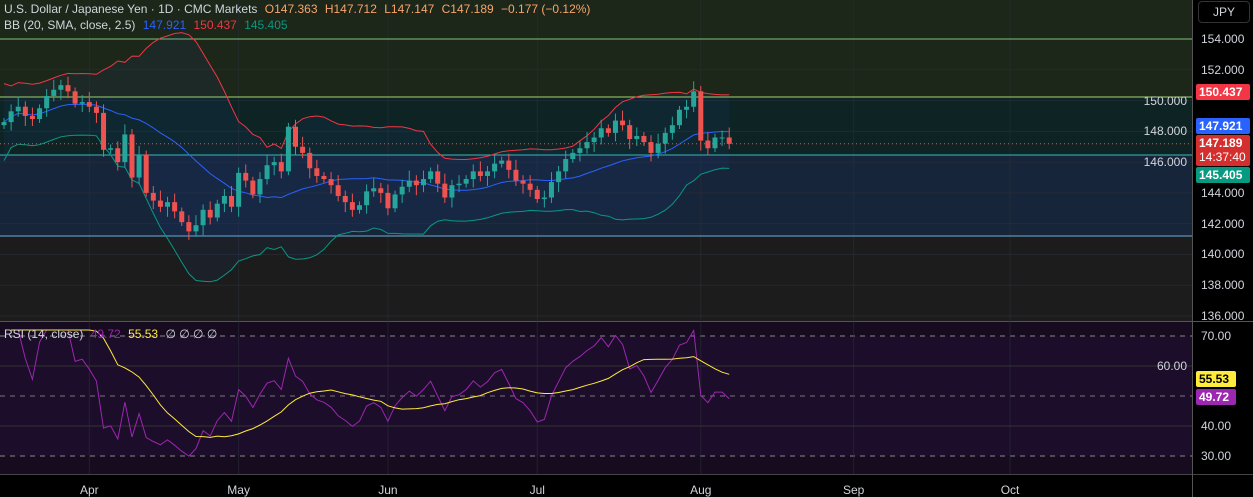 This screenshot has width=1253, height=497. Describe the element at coordinates (467, 9) in the screenshot. I see `close-value: C147.189` at that location.